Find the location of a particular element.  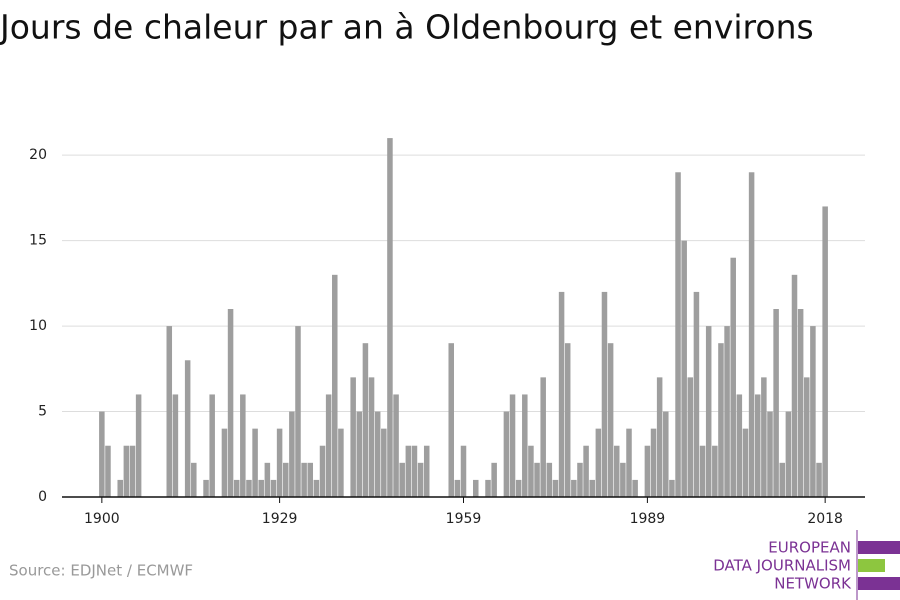

y-tick-label: 20 is located at coordinates (38, 155).